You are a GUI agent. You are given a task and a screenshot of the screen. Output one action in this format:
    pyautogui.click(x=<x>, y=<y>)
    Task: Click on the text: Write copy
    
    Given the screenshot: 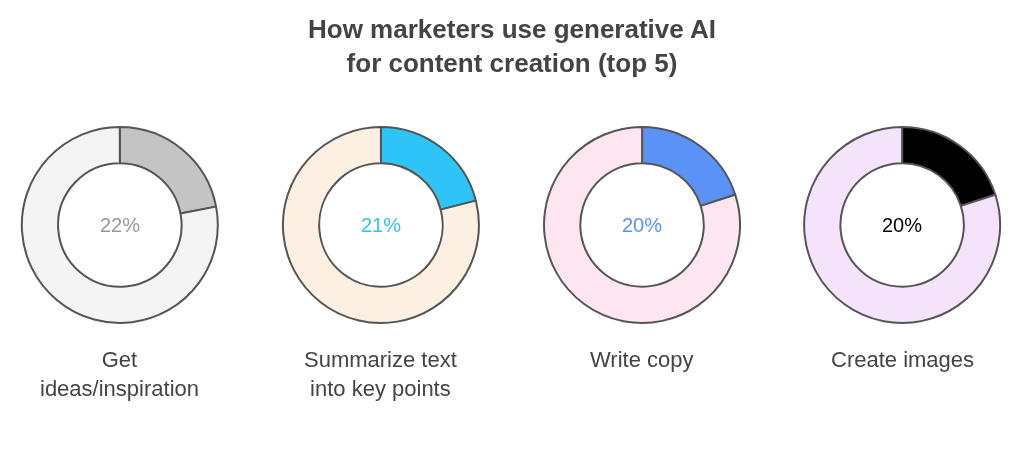 What is the action you would take?
    pyautogui.click(x=642, y=359)
    